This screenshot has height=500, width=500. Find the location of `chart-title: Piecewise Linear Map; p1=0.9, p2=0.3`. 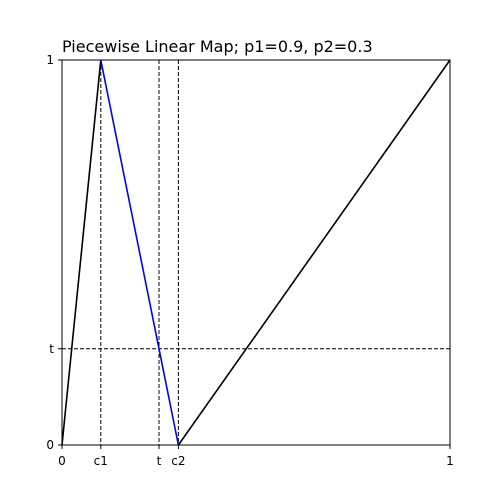

chart-title: Piecewise Linear Map; p1=0.9, p2=0.3 is located at coordinates (217, 46).